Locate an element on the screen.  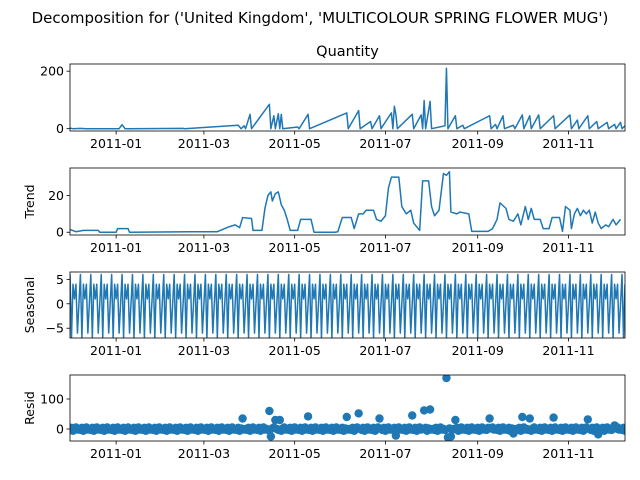
y-tick-label: 5 is located at coordinates (60, 279).